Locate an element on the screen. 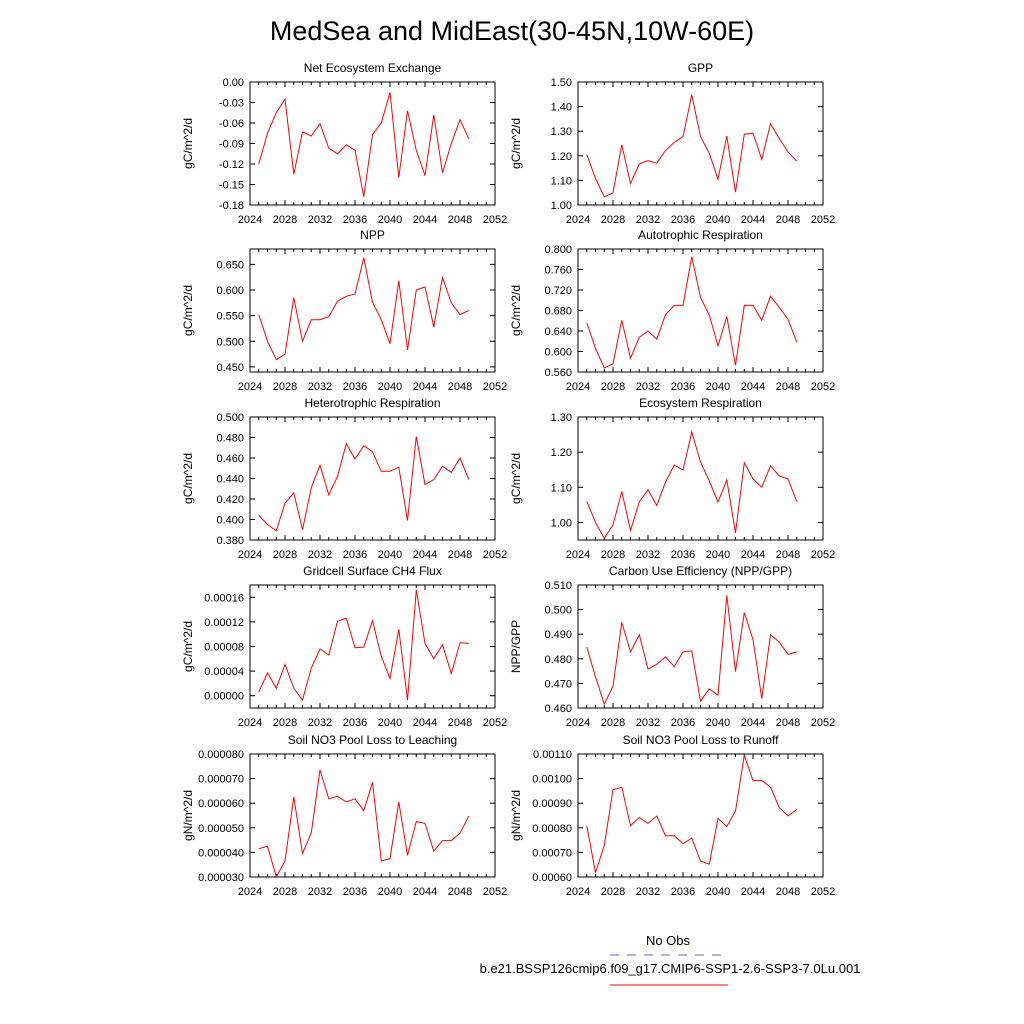 The image size is (1024, 1024). panel-title: Autotrophic Respiration is located at coordinates (700, 235).